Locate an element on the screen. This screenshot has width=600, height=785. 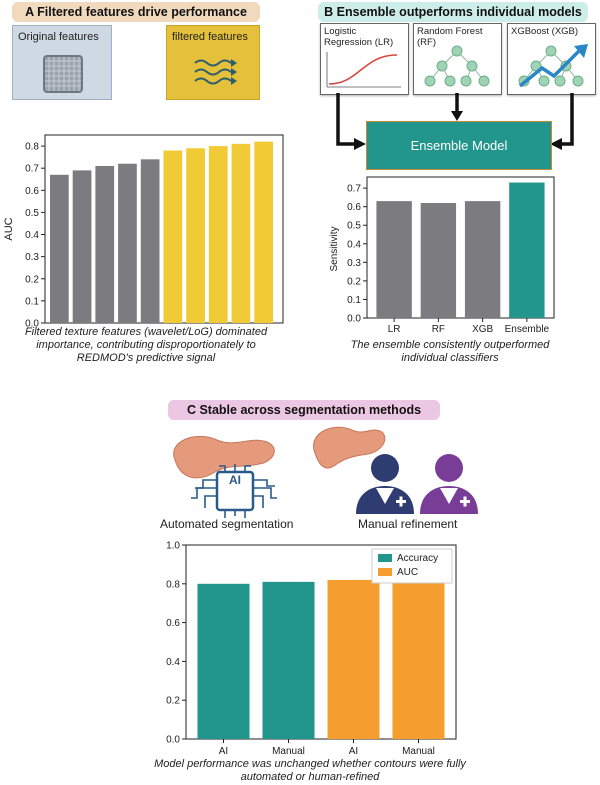
manual-refinement-label: Manual refinement is located at coordinates (408, 524).